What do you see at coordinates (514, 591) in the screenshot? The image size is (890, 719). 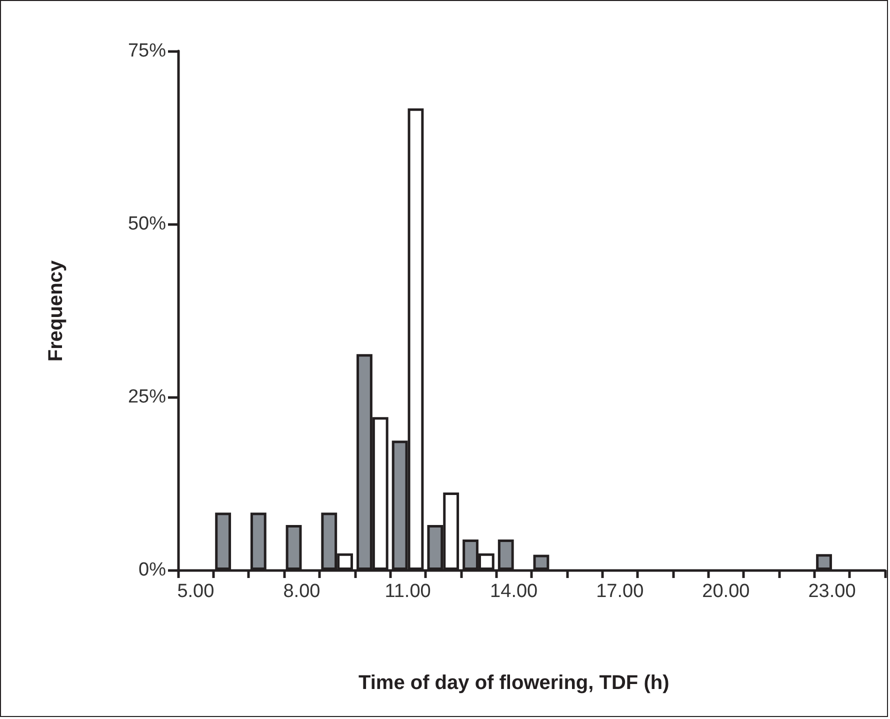 I see `x-tick-label: 14.00` at bounding box center [514, 591].